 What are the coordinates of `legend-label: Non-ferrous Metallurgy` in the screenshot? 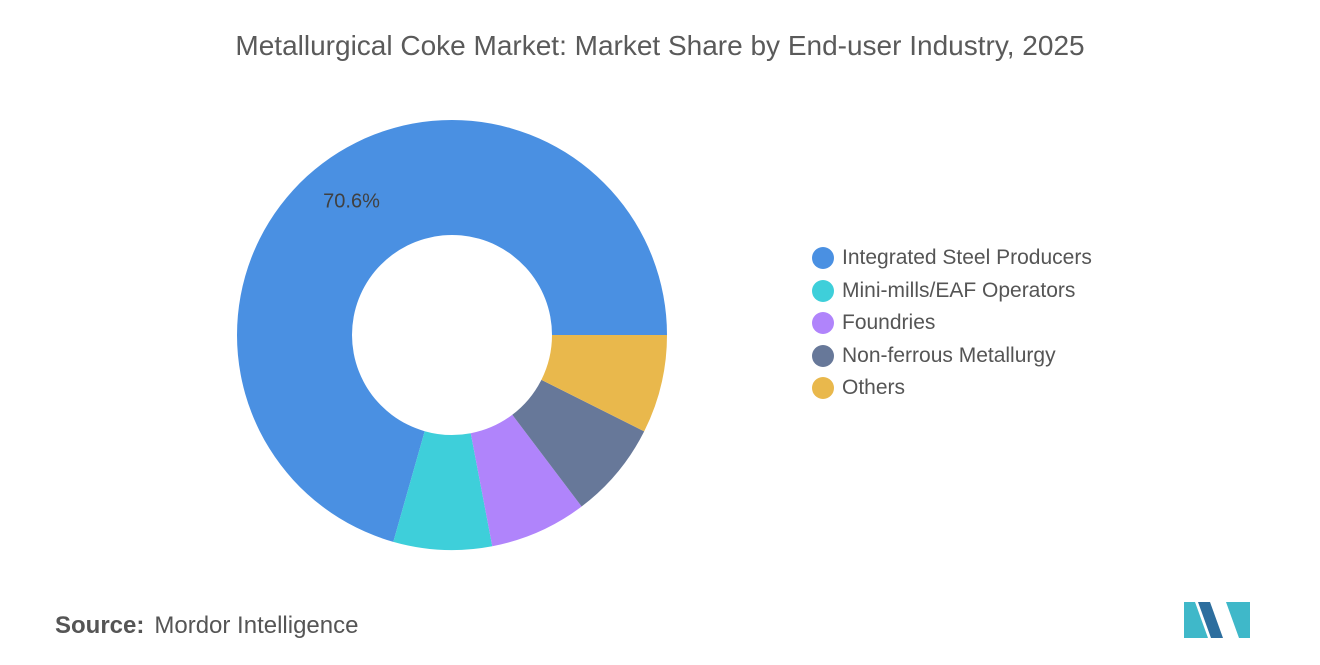 It's located at (949, 355).